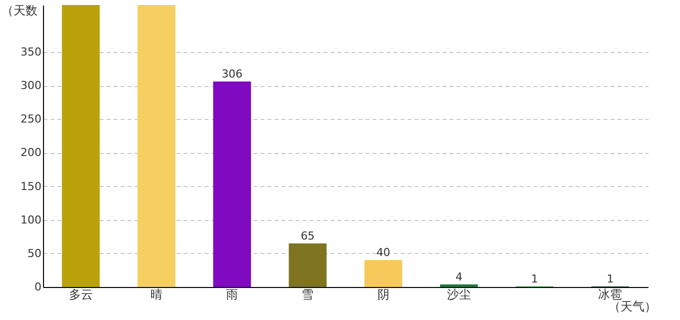 The height and width of the screenshot is (320, 680). I want to click on x-tick-label: 雨, so click(232, 295).